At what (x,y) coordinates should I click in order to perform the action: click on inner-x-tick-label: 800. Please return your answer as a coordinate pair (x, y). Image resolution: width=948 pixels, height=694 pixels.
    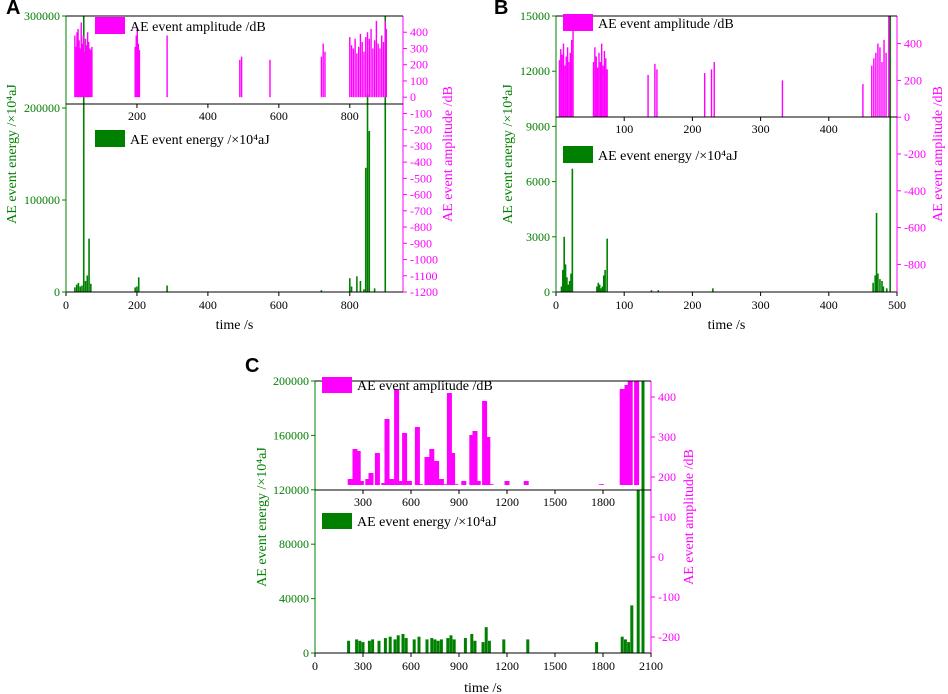
    Looking at the image, I should click on (350, 116).